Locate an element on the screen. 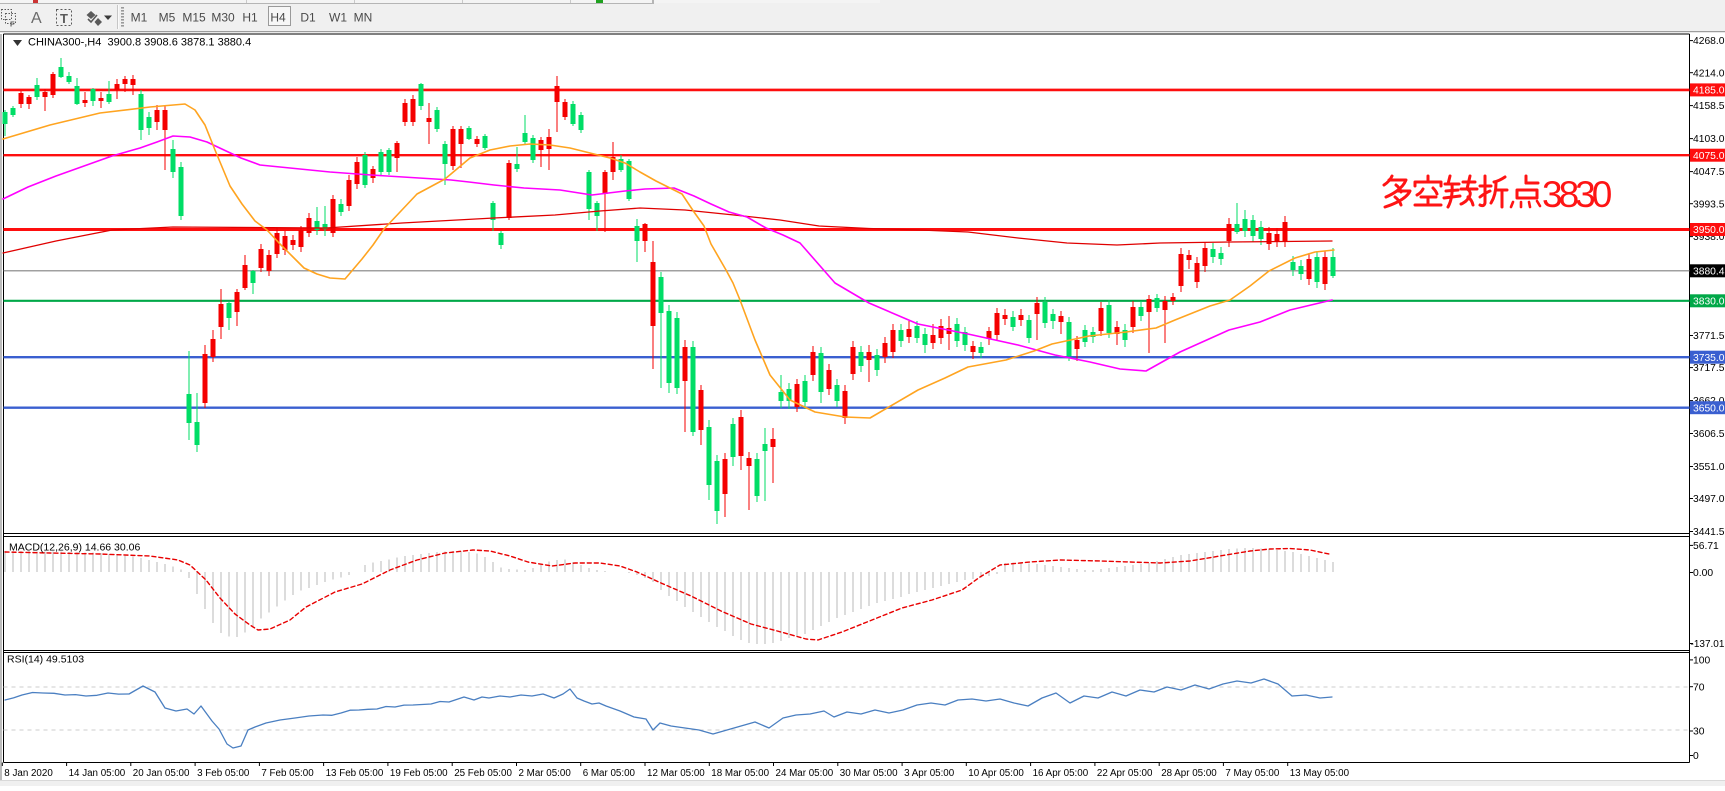  svg-text: 3880.4 is located at coordinates (1709, 271).